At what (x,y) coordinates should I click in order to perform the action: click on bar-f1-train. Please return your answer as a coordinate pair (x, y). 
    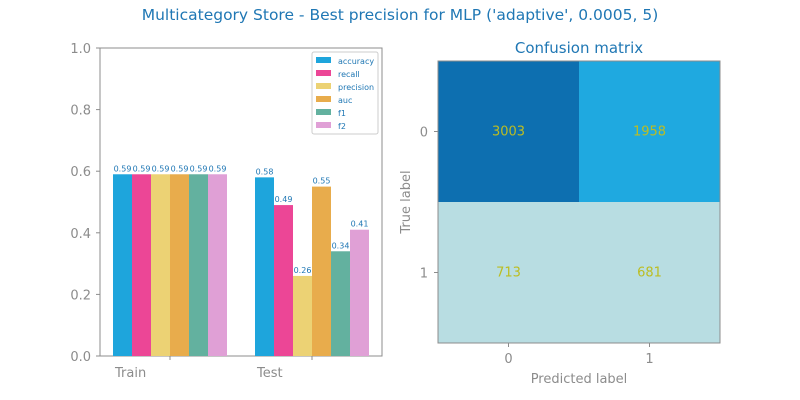
    Looking at the image, I should click on (198, 265).